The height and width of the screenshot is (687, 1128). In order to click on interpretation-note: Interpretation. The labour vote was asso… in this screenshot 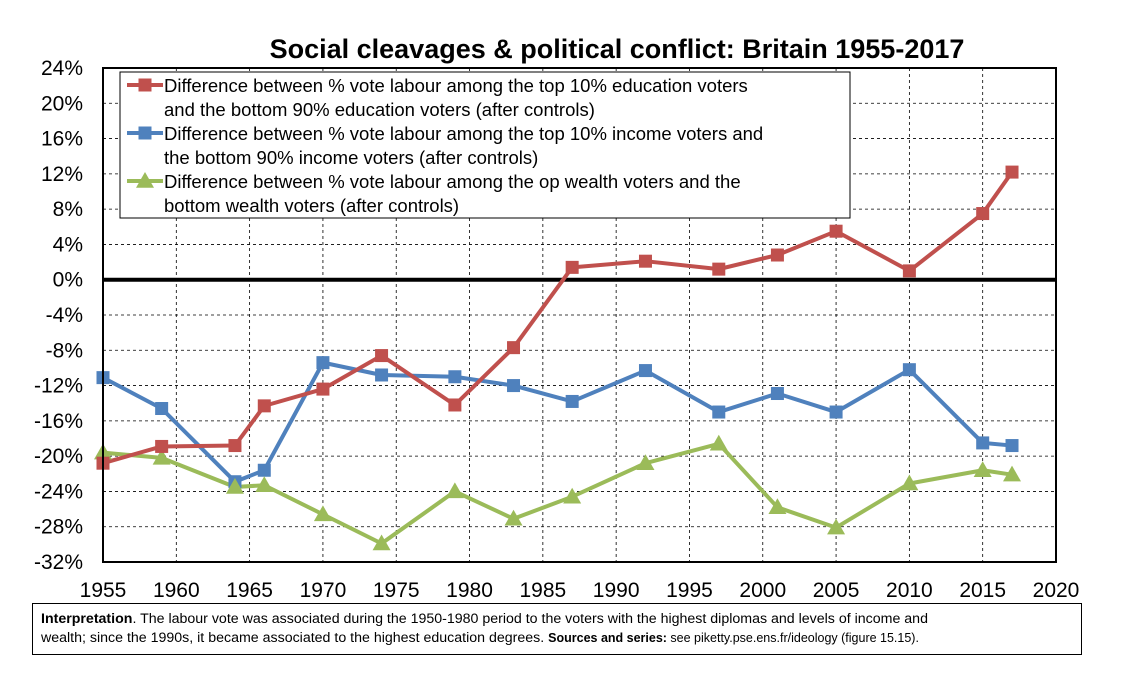, I will do `click(557, 629)`.